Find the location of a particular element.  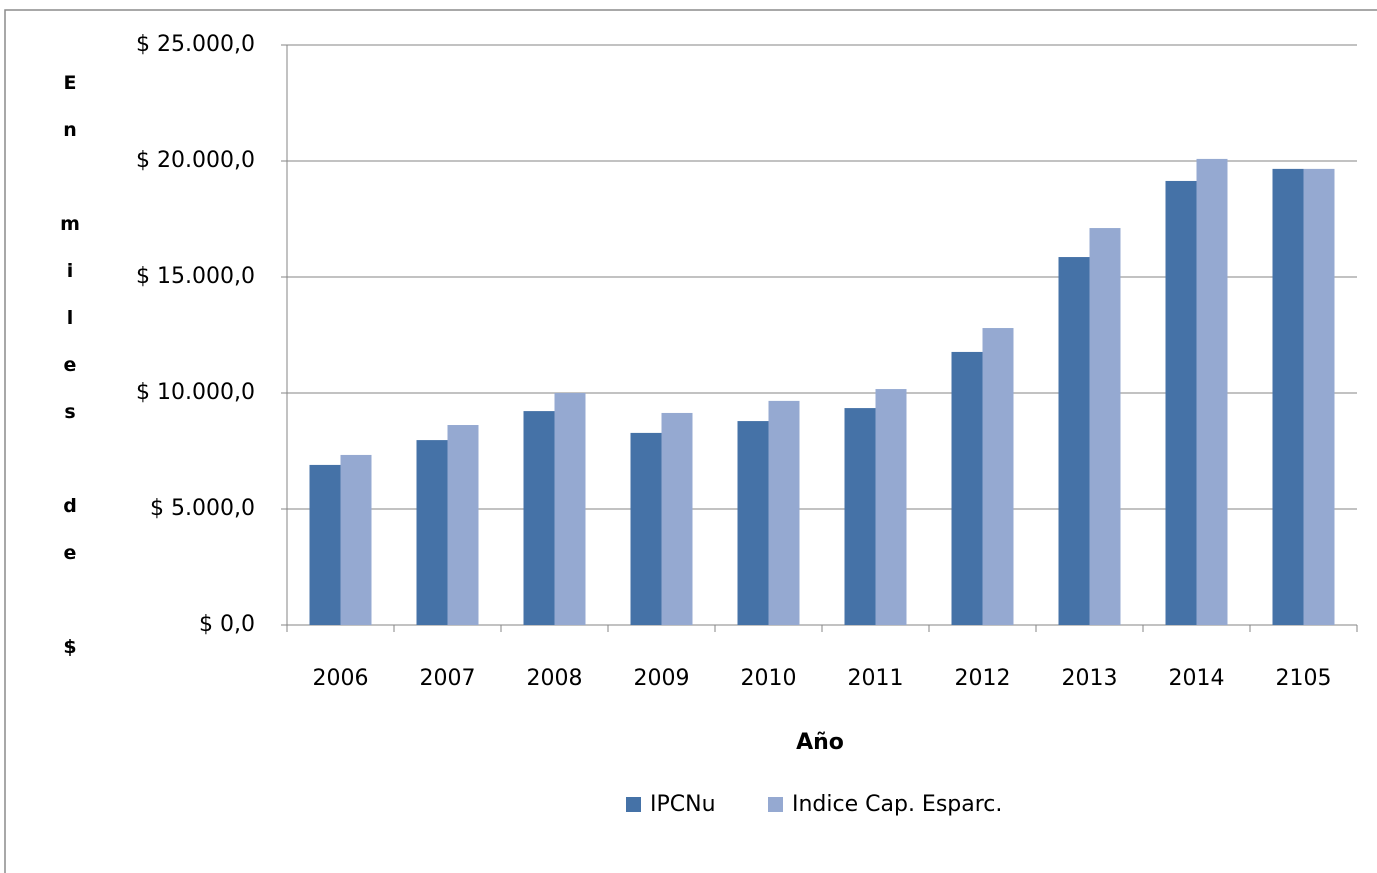

x-tick-label: 2007 is located at coordinates (448, 678).